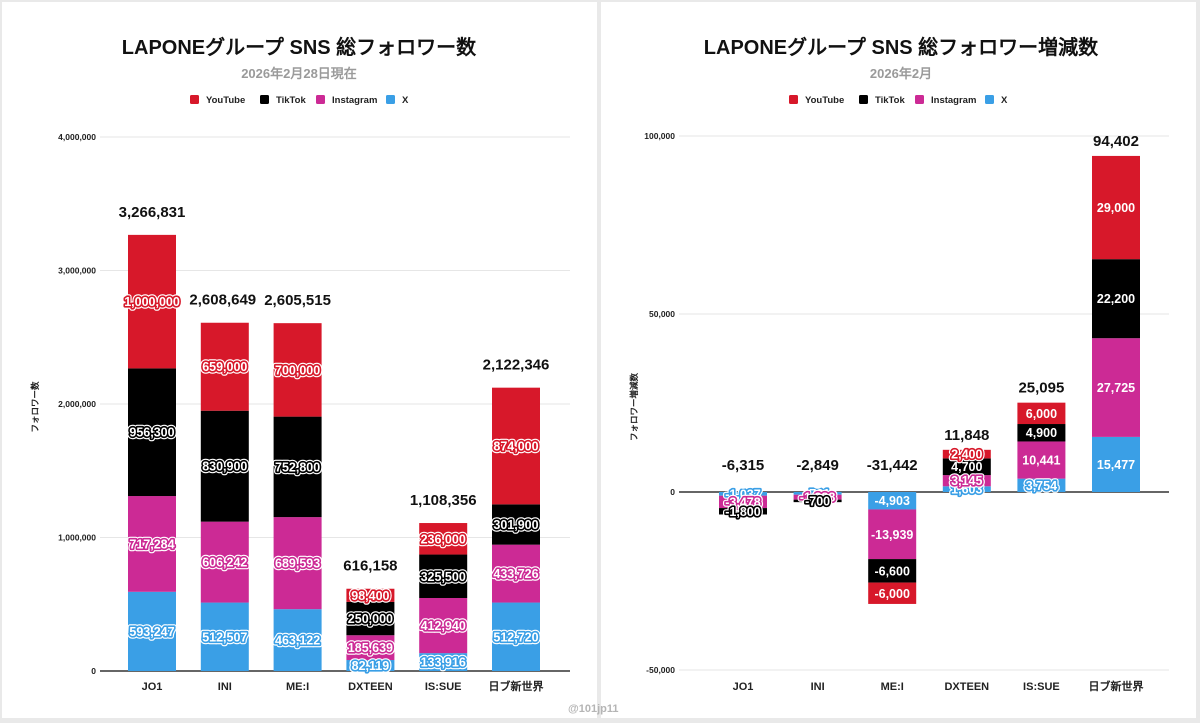 This screenshot has width=1200, height=723. What do you see at coordinates (817, 501) in the screenshot?
I see `data-label-halo: -700` at bounding box center [817, 501].